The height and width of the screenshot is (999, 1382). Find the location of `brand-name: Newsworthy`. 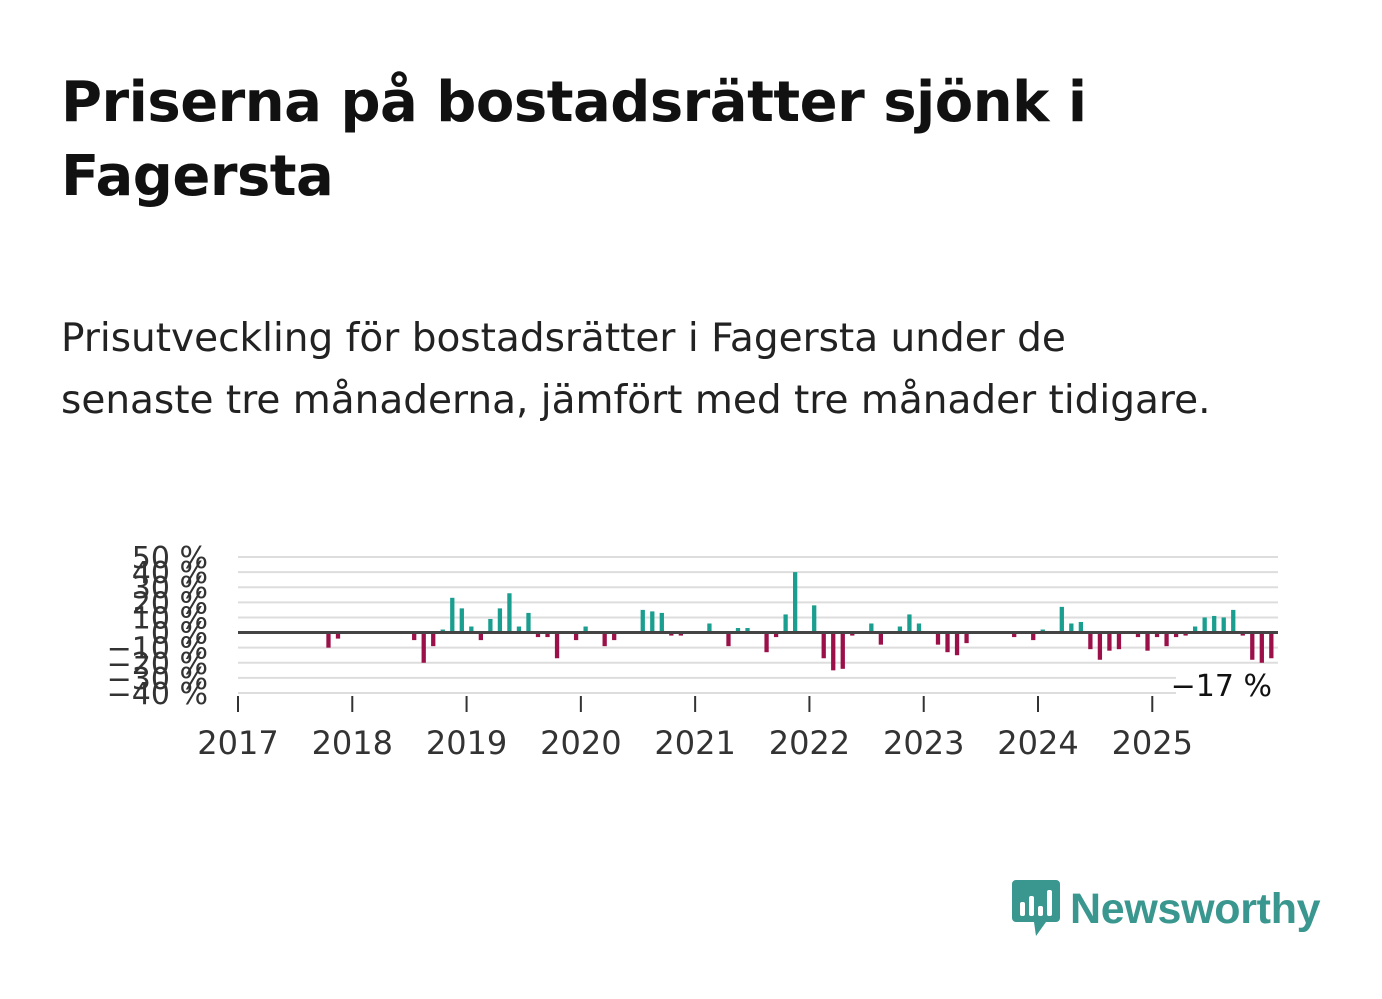

brand-name: Newsworthy is located at coordinates (1195, 908).